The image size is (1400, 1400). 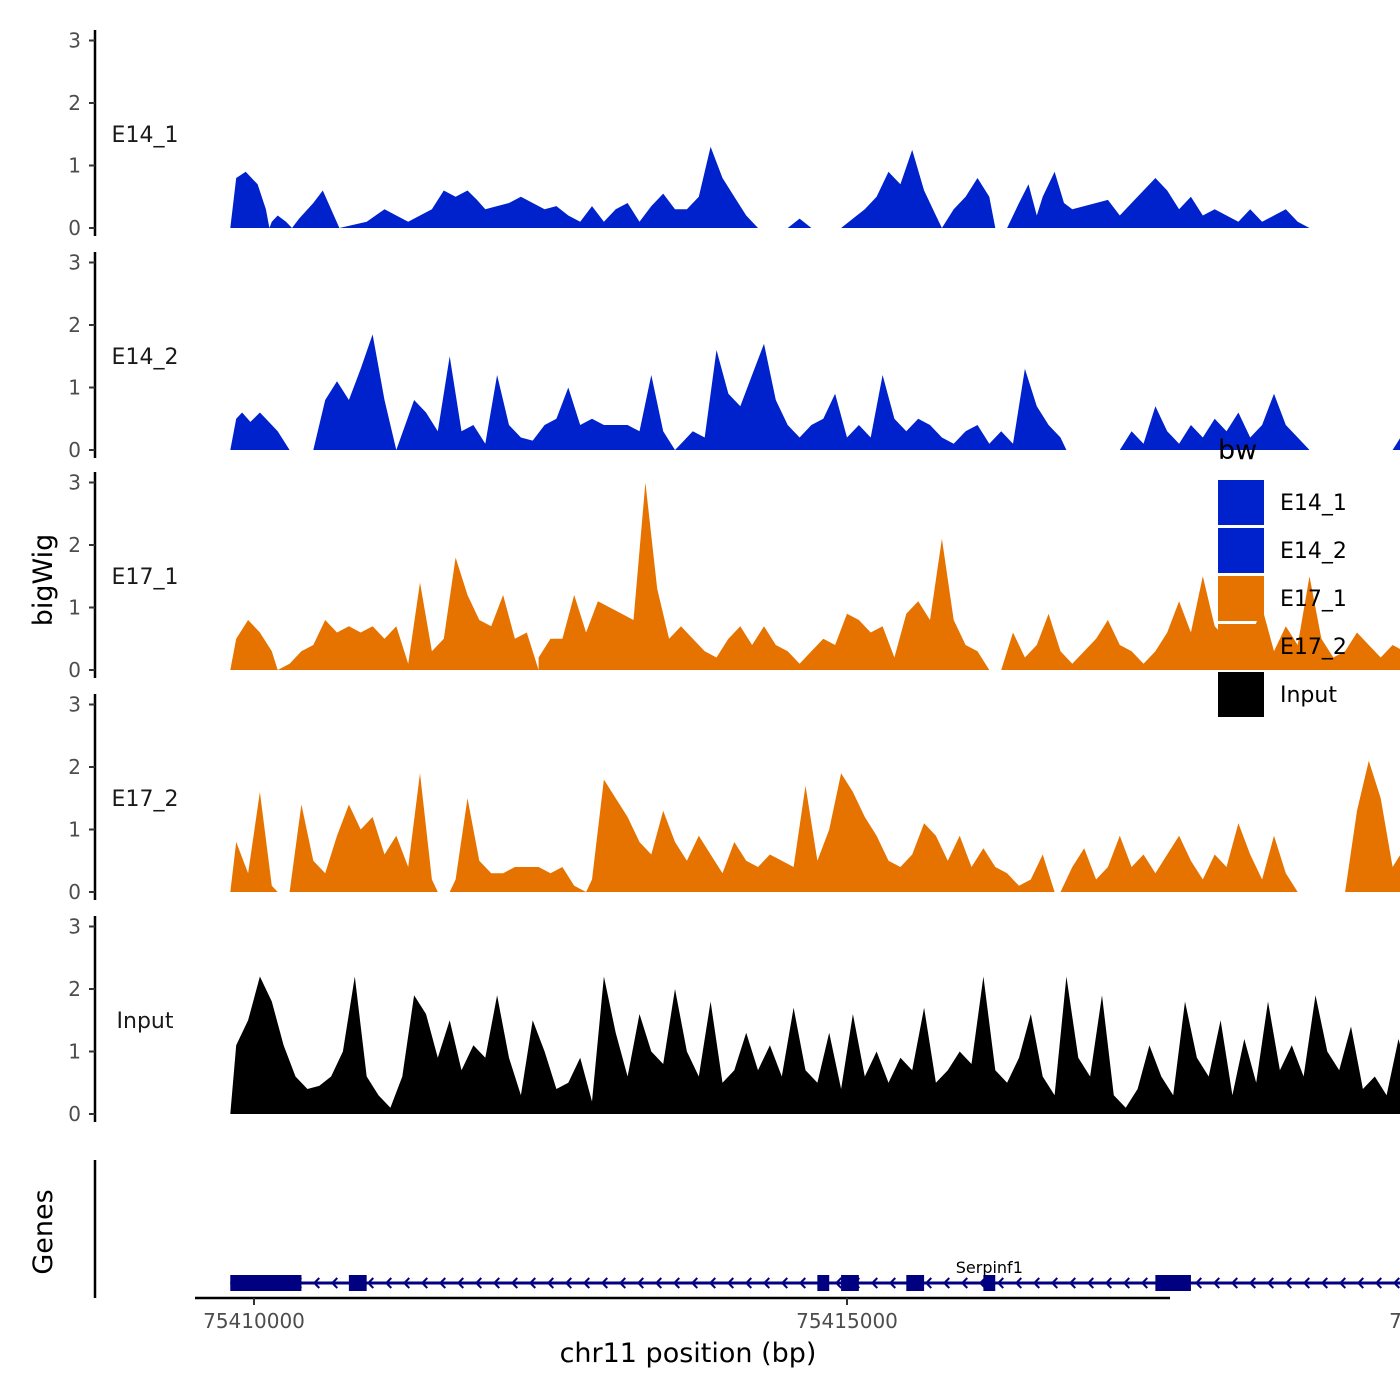 I want to click on legend-swatch-Input, so click(x=1241, y=694).